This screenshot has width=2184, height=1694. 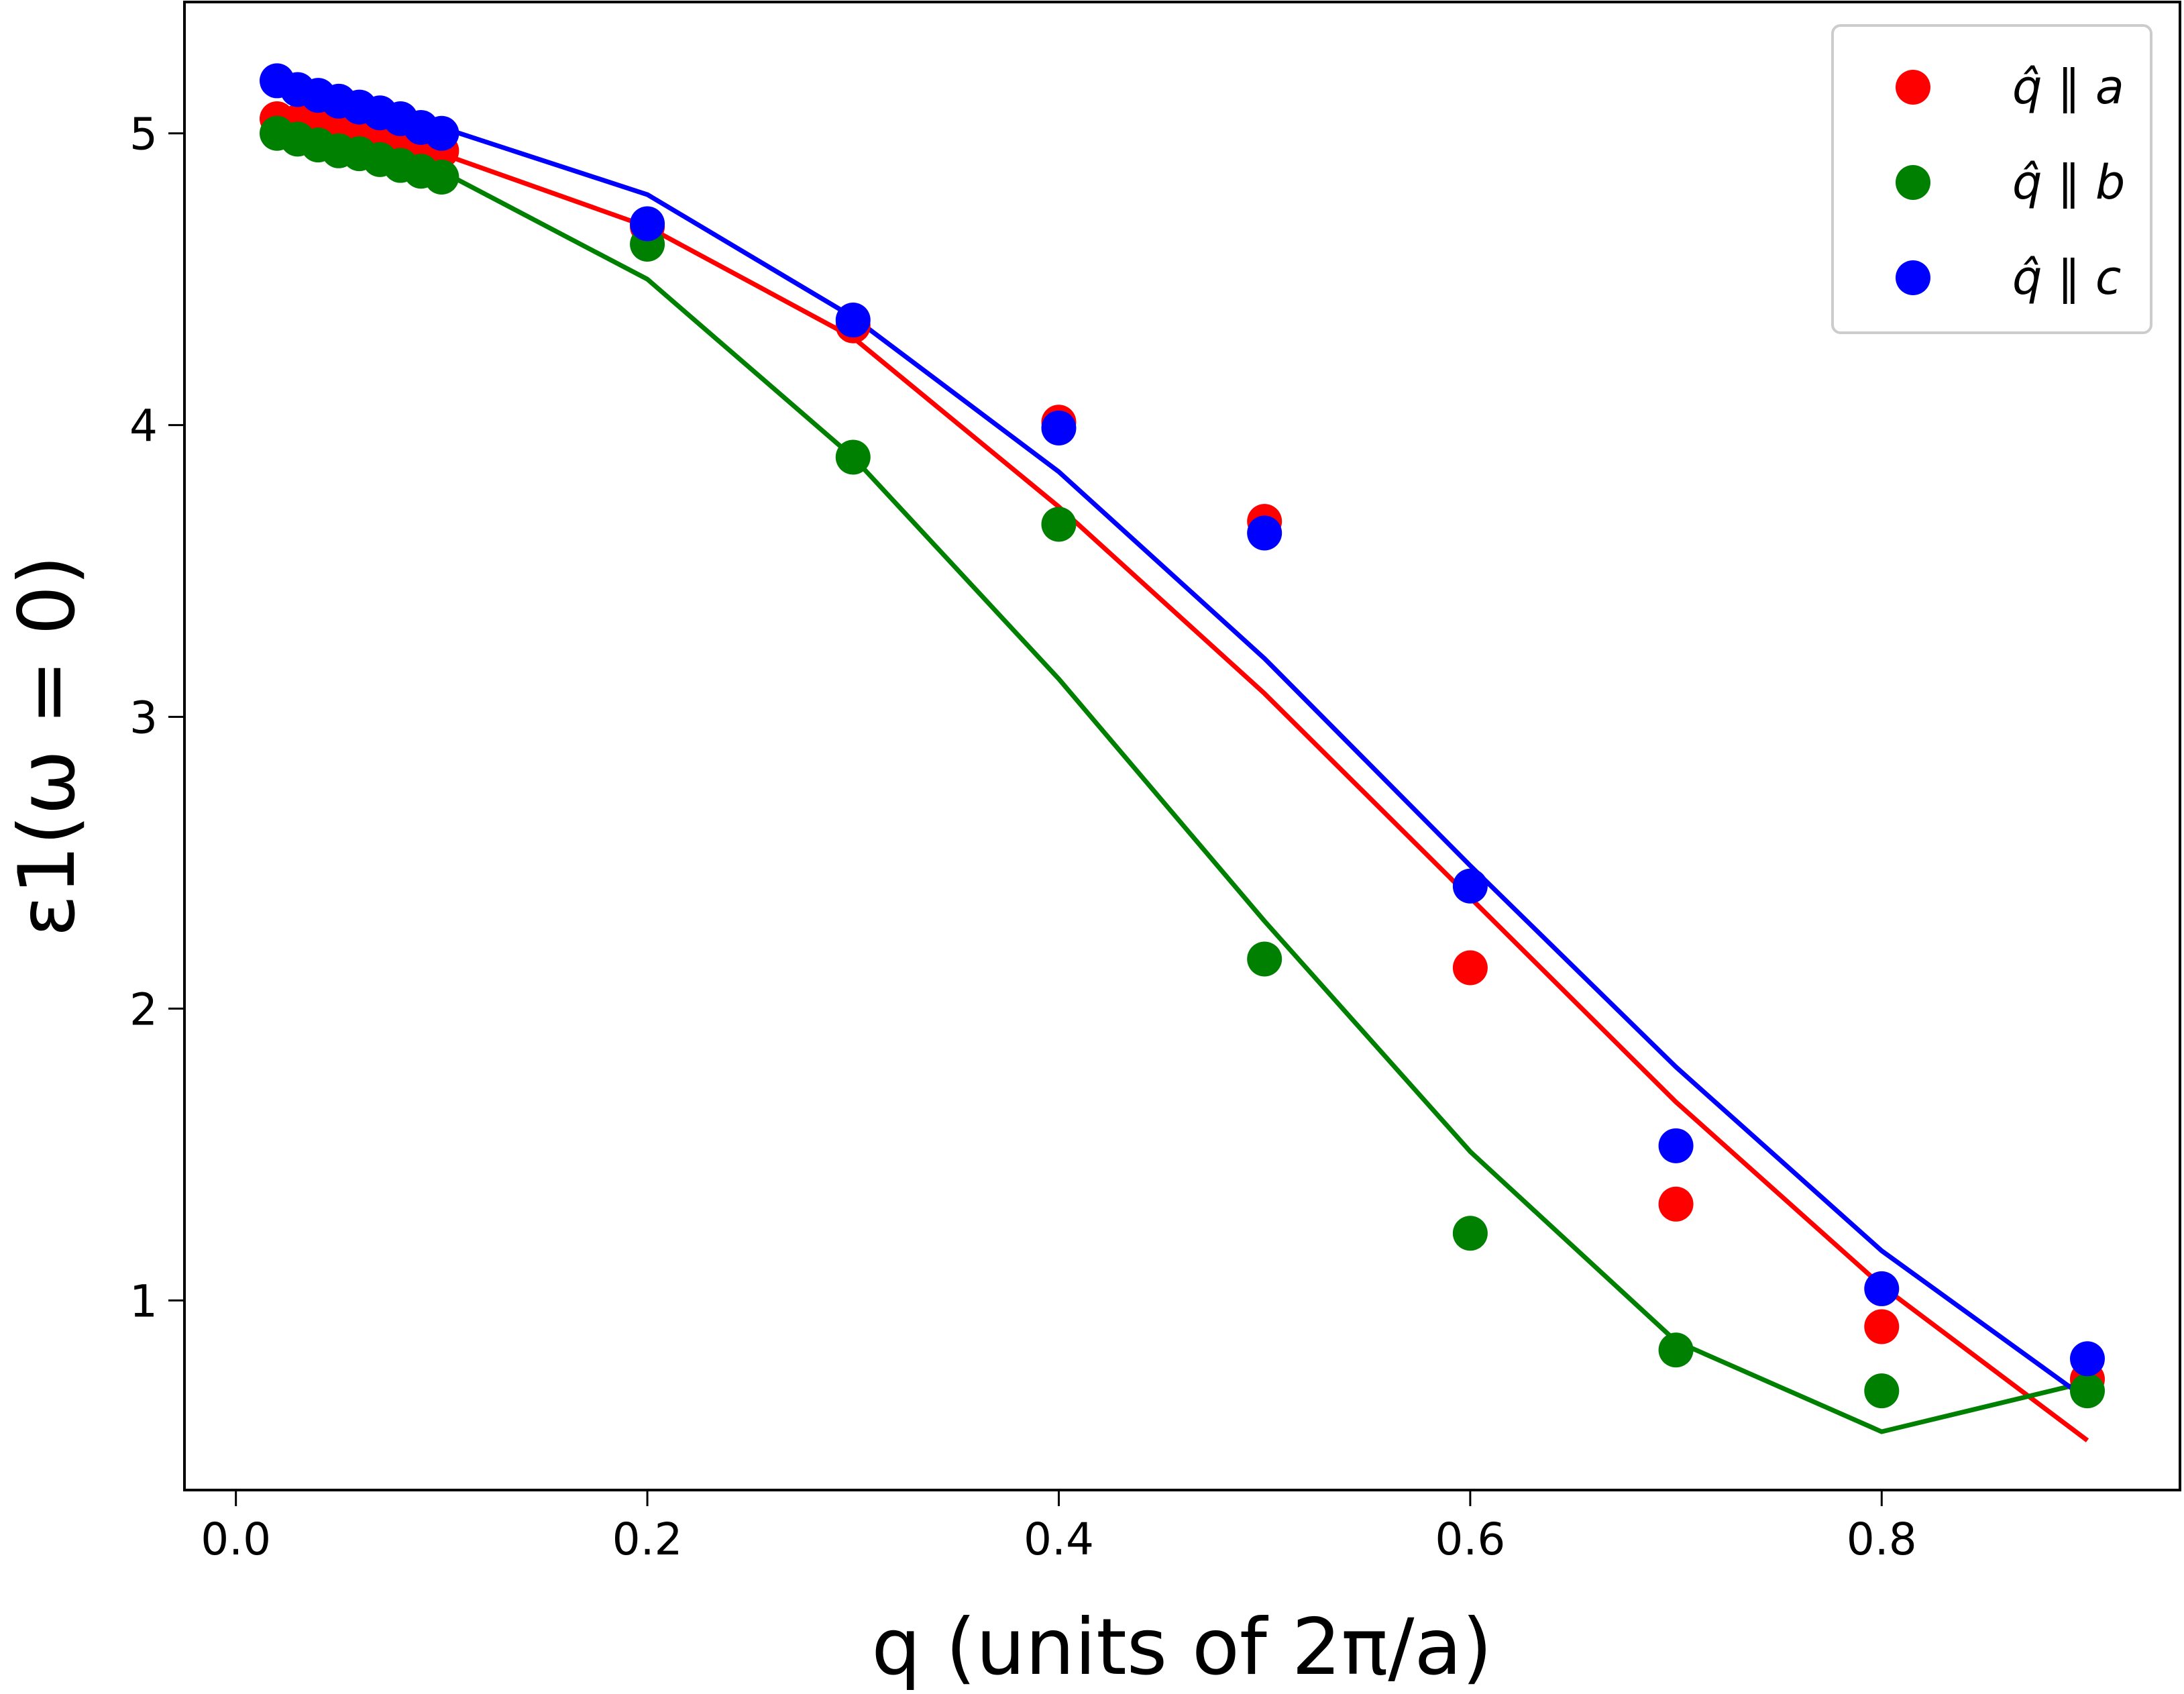 I want to click on legend-marker-b, so click(x=1913, y=182).